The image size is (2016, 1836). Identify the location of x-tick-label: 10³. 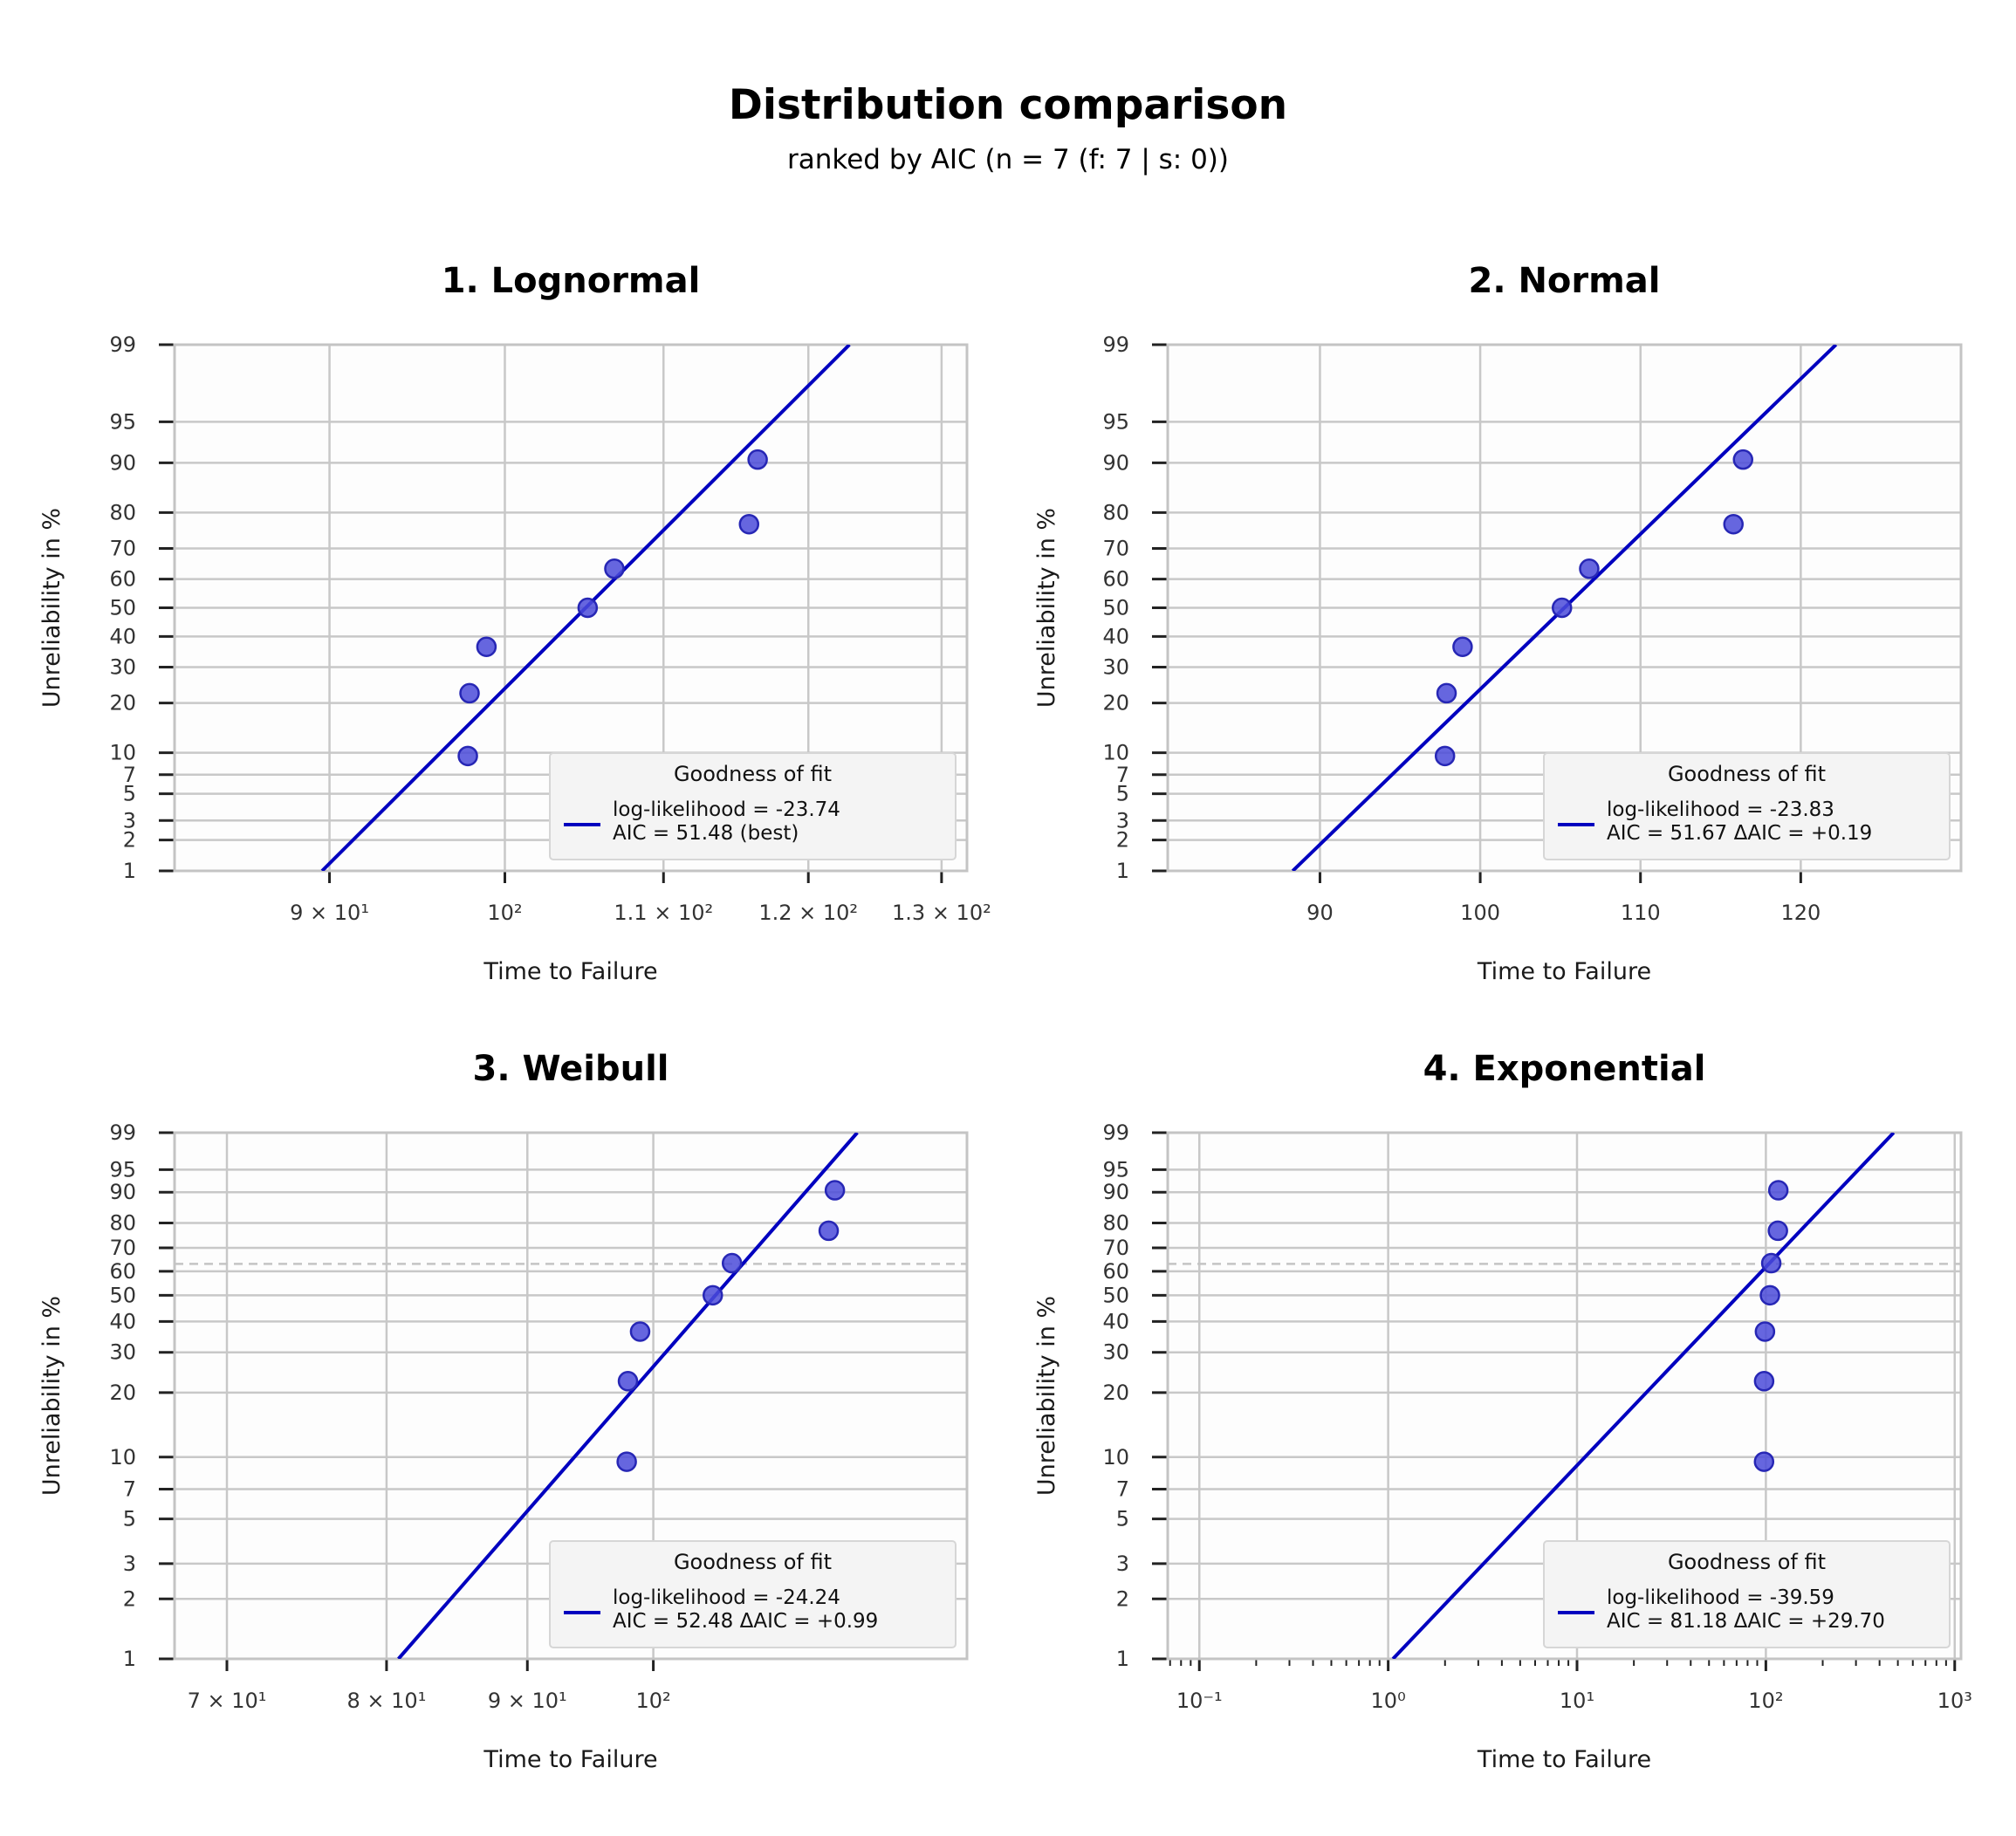
(1954, 1701).